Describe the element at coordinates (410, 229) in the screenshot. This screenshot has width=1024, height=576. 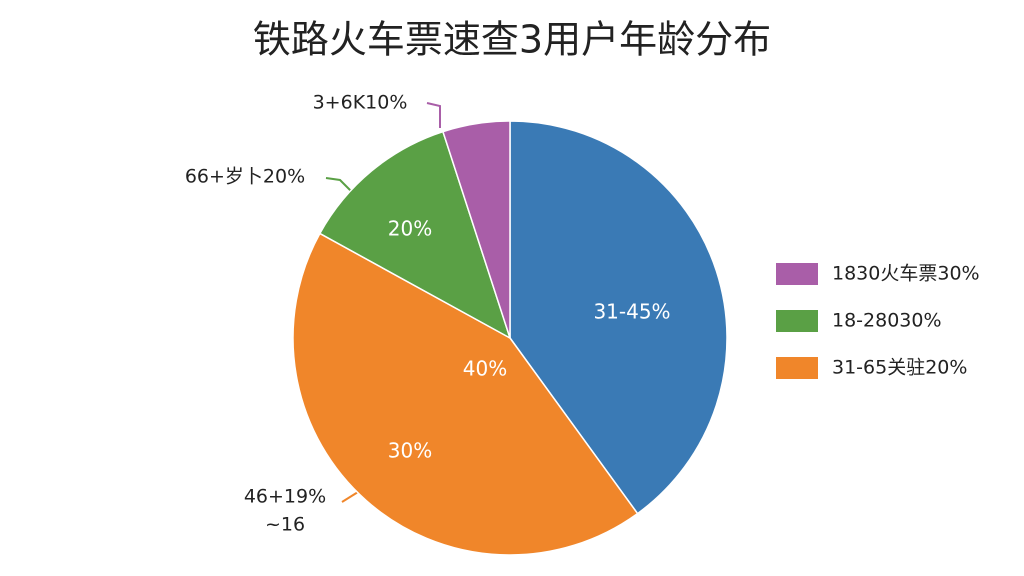
I see `slice-label: 20%` at that location.